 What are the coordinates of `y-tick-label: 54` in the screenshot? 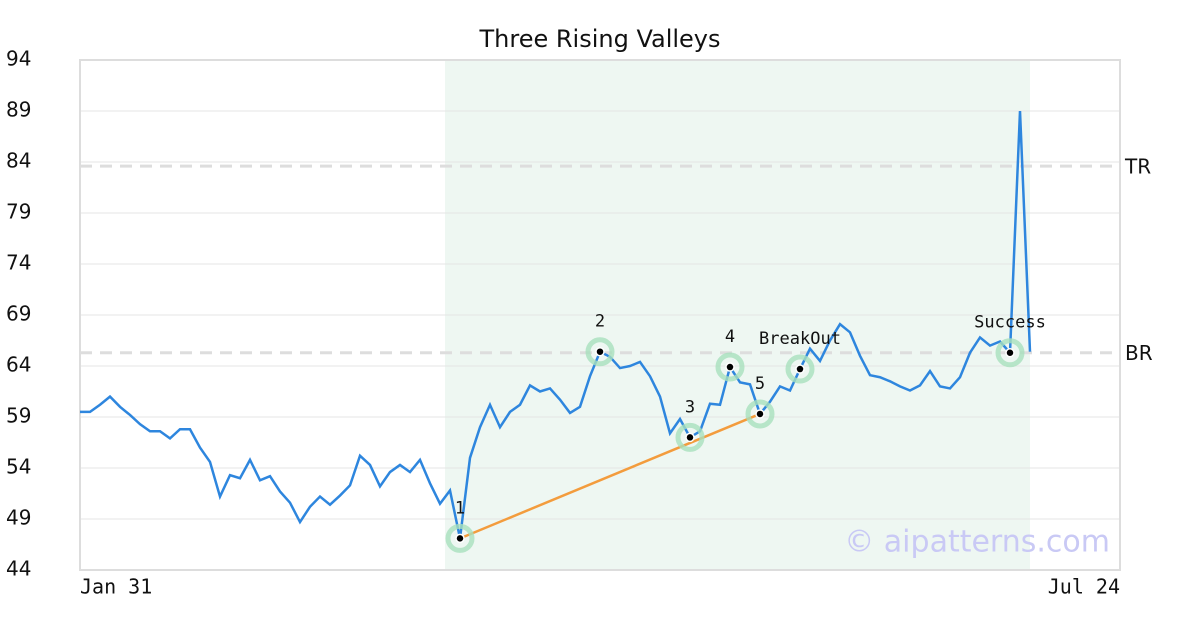 It's located at (18, 467).